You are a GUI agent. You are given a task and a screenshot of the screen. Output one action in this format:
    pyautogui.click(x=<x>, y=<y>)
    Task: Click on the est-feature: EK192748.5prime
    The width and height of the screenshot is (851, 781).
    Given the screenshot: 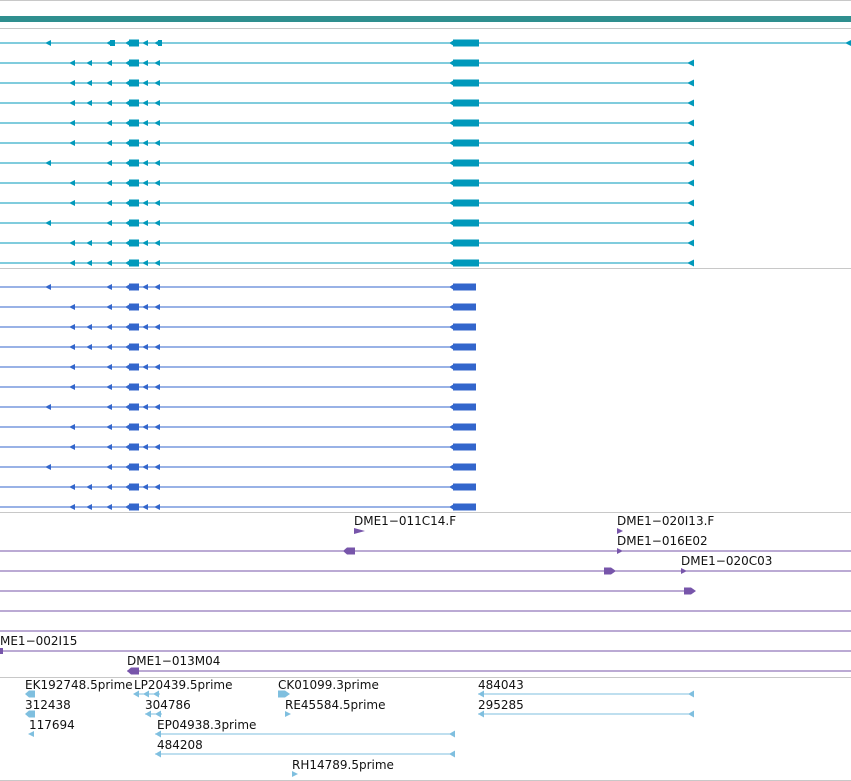 What is the action you would take?
    pyautogui.click(x=79, y=688)
    